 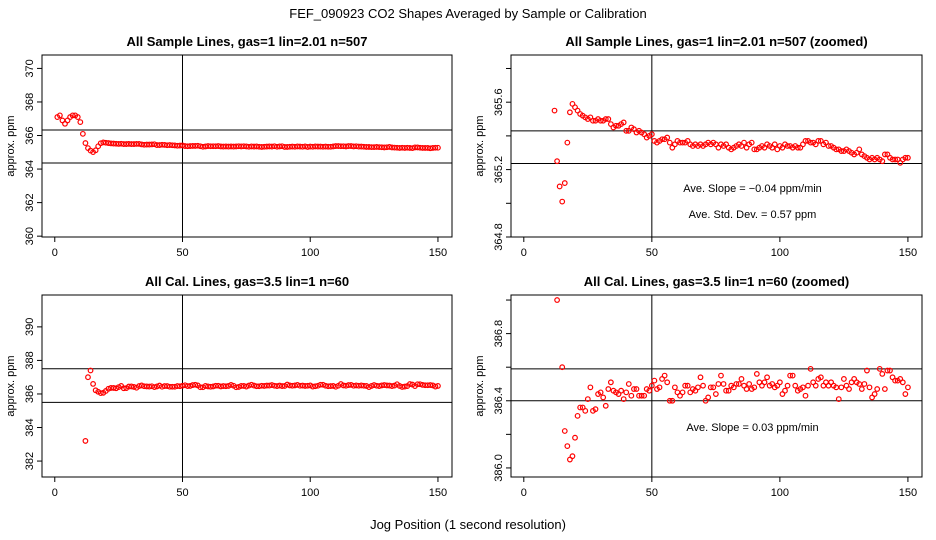 What do you see at coordinates (30, 102) in the screenshot?
I see `y-tick-label: 368` at bounding box center [30, 102].